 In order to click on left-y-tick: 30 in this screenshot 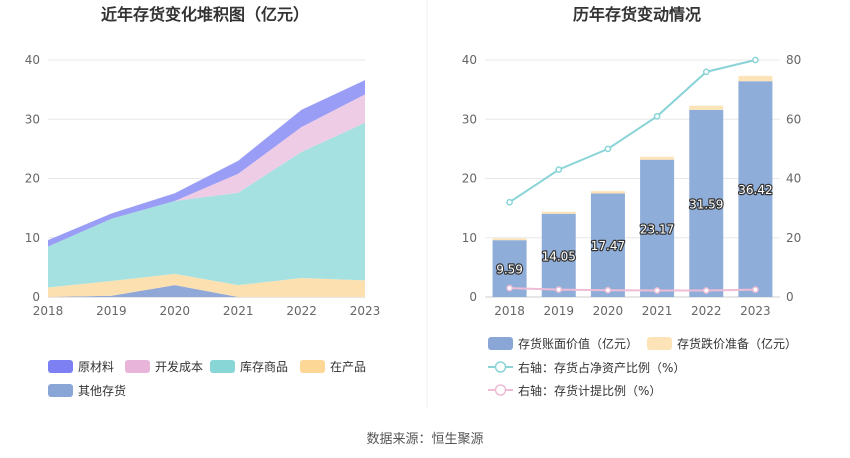, I will do `click(32, 119)`.